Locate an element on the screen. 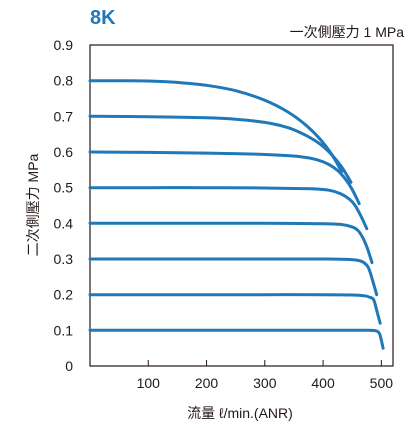  x-tick-label: 300 is located at coordinates (265, 383).